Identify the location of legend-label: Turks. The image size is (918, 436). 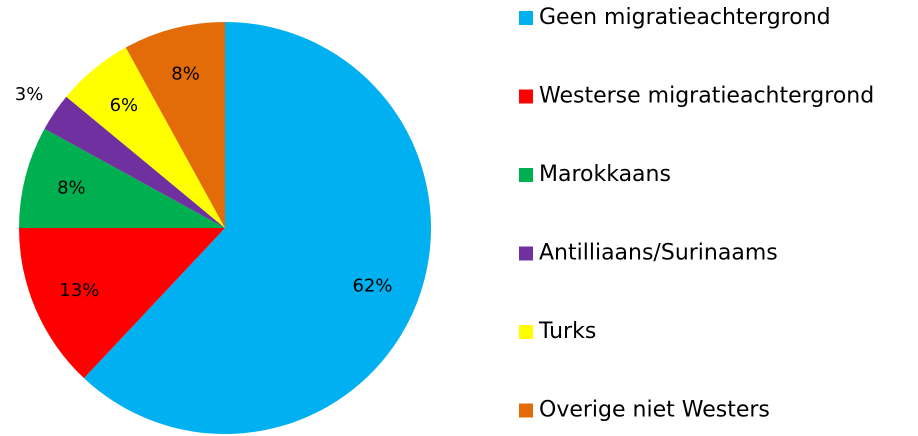
(567, 331).